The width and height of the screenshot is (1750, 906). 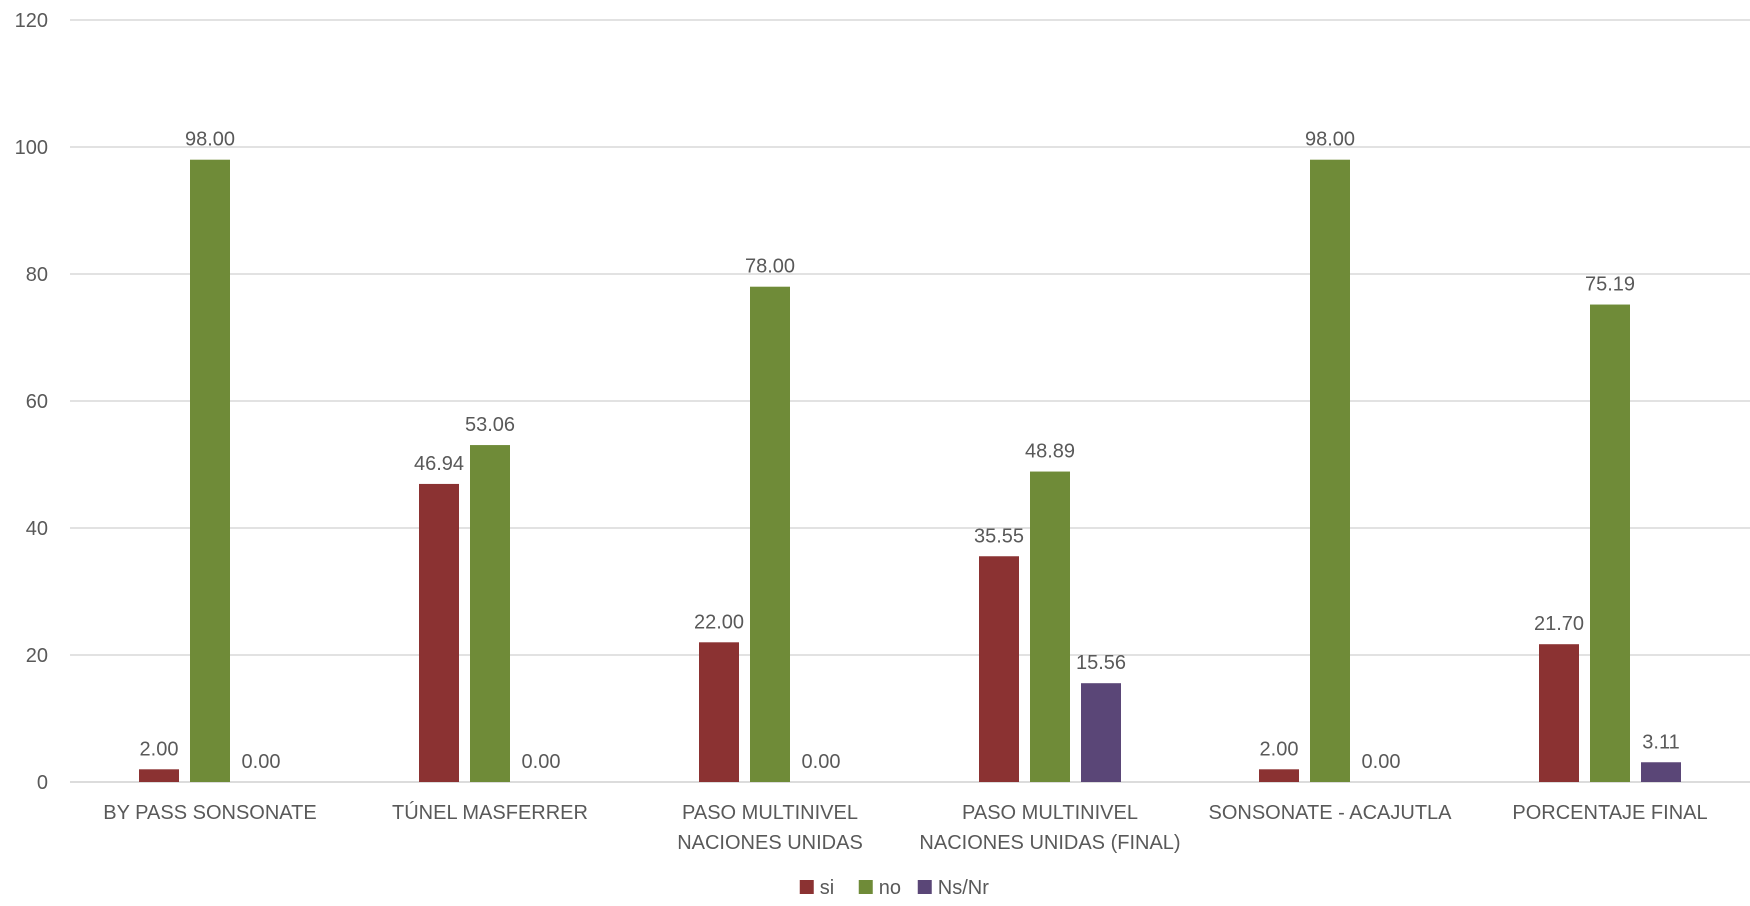 I want to click on data-label: 35.55, so click(x=999, y=536).